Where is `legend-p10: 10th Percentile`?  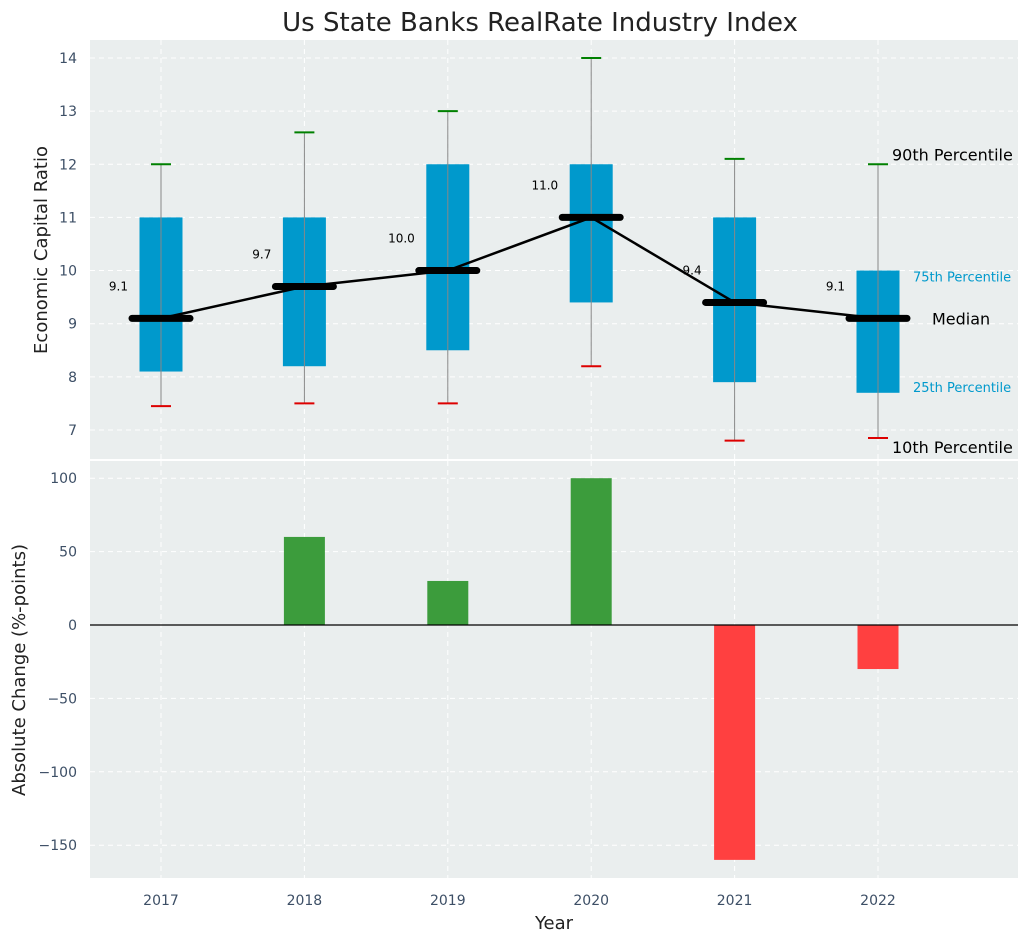
legend-p10: 10th Percentile is located at coordinates (952, 447).